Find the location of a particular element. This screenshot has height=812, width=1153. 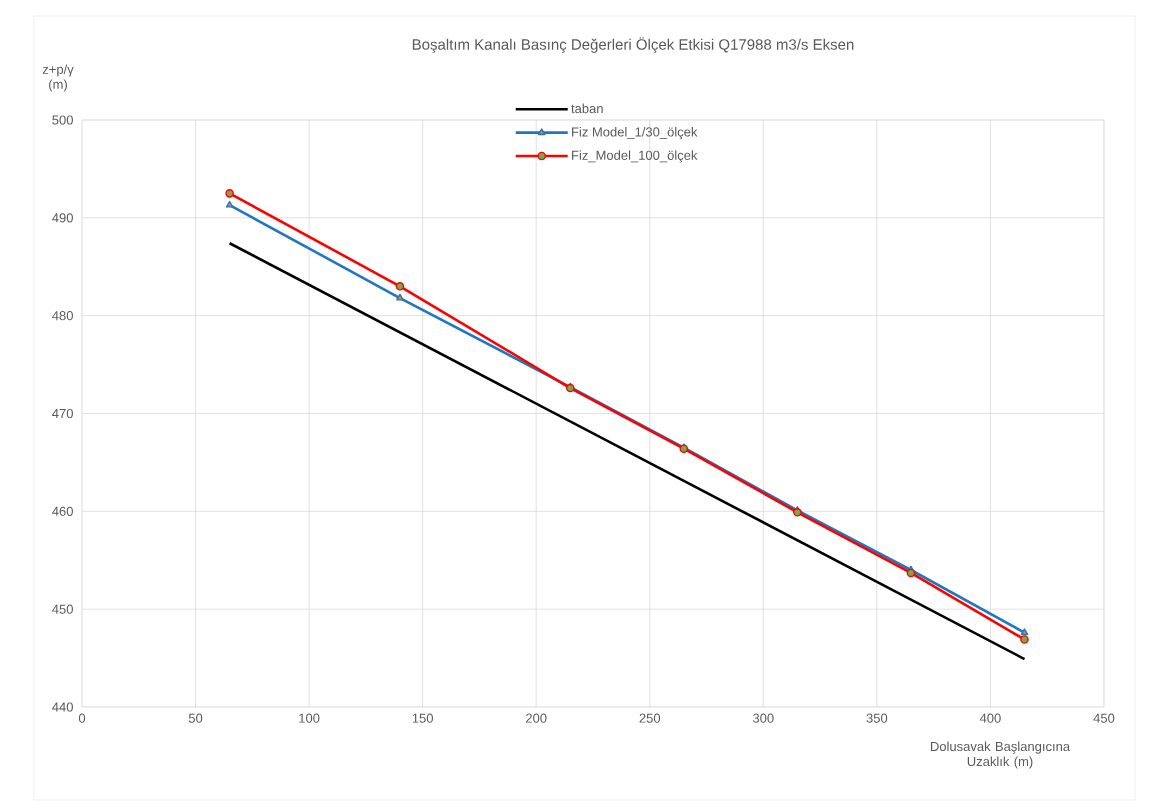

y-tick-label: 470 is located at coordinates (62, 413).